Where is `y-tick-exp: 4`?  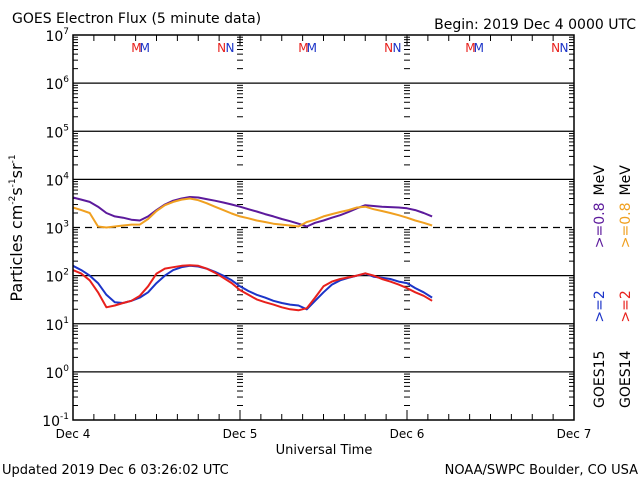
y-tick-exp: 4 is located at coordinates (66, 176).